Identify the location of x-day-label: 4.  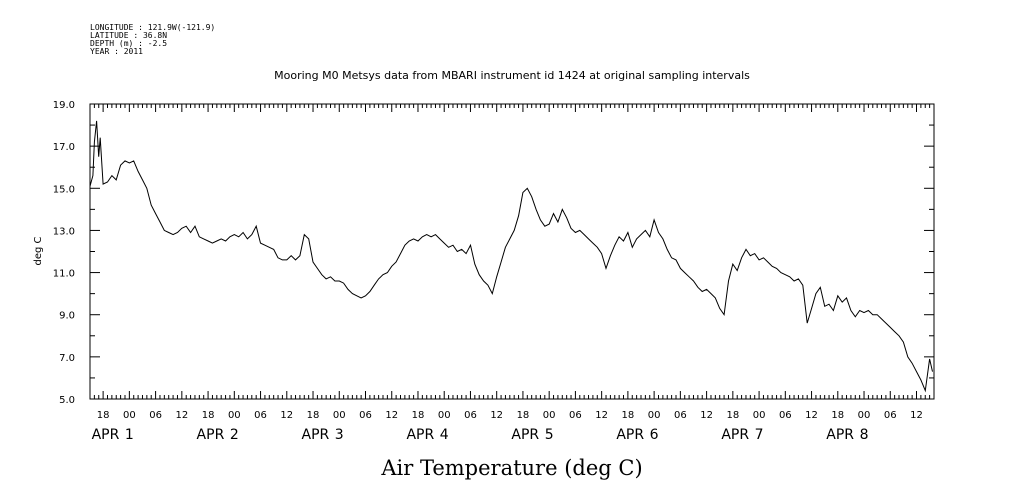
(444, 435).